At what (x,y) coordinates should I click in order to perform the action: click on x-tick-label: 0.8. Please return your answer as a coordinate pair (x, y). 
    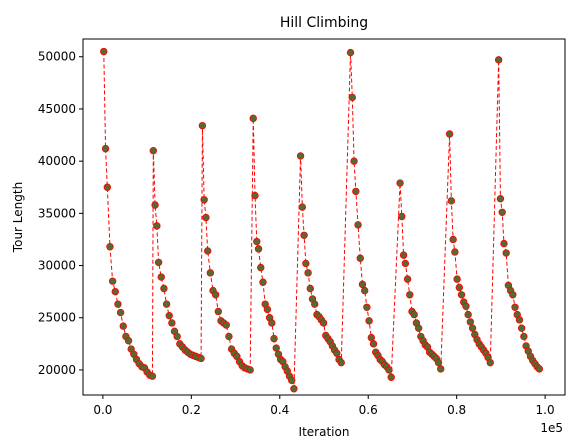
    Looking at the image, I should click on (456, 410).